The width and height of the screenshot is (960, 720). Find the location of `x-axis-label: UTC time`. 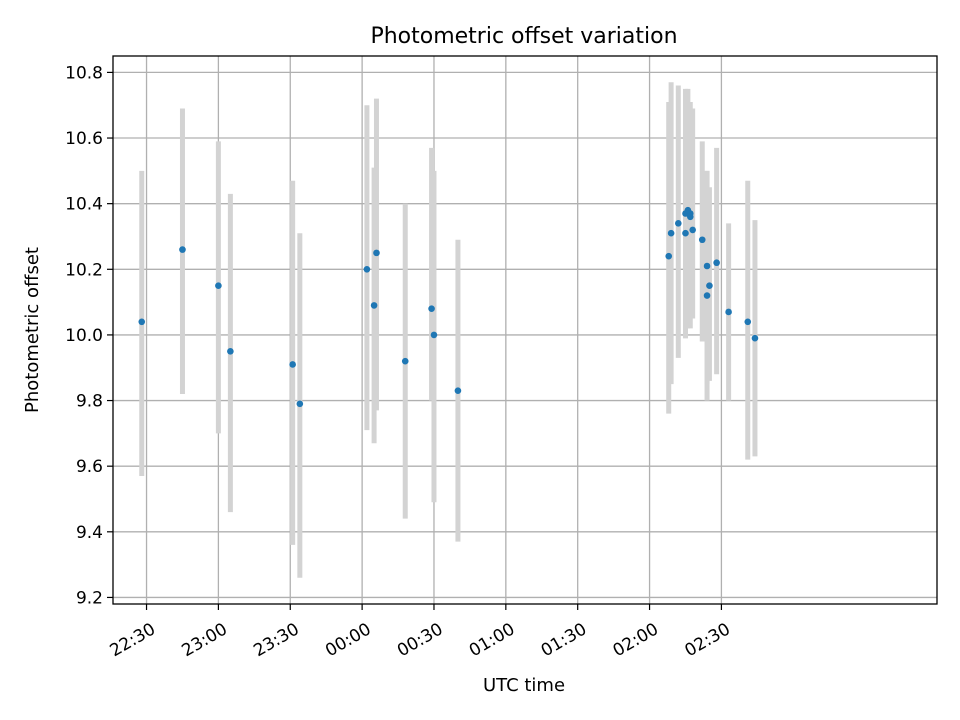

x-axis-label: UTC time is located at coordinates (524, 685).